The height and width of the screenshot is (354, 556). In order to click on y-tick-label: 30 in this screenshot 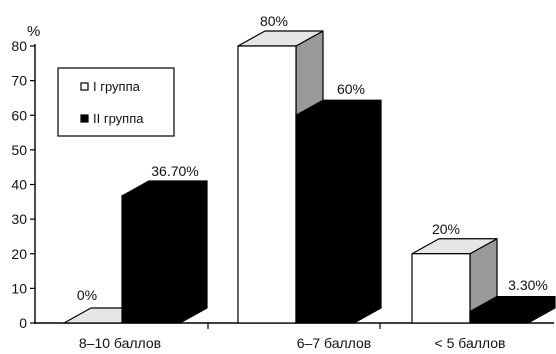, I will do `click(19, 219)`.